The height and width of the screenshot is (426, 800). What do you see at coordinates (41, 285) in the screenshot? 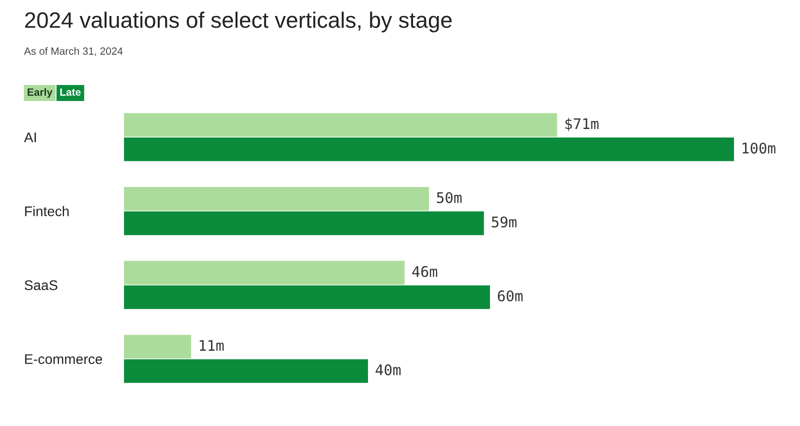
I see `y-tick-label: SaaS` at bounding box center [41, 285].